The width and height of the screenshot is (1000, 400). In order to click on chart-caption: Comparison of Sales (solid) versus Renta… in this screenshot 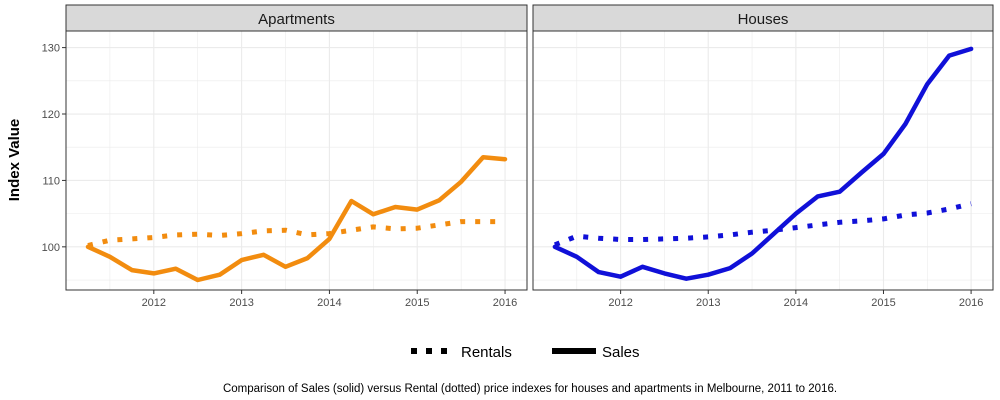, I will do `click(530, 389)`.